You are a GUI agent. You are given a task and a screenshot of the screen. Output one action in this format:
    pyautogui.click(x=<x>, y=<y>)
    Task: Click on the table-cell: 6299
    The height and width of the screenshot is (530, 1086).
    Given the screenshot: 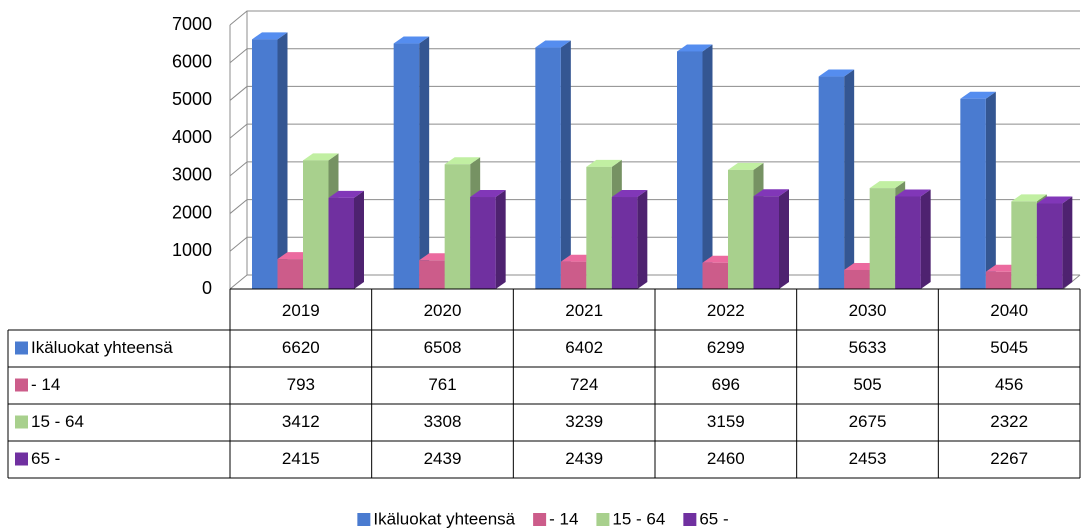 What is the action you would take?
    pyautogui.click(x=726, y=347)
    